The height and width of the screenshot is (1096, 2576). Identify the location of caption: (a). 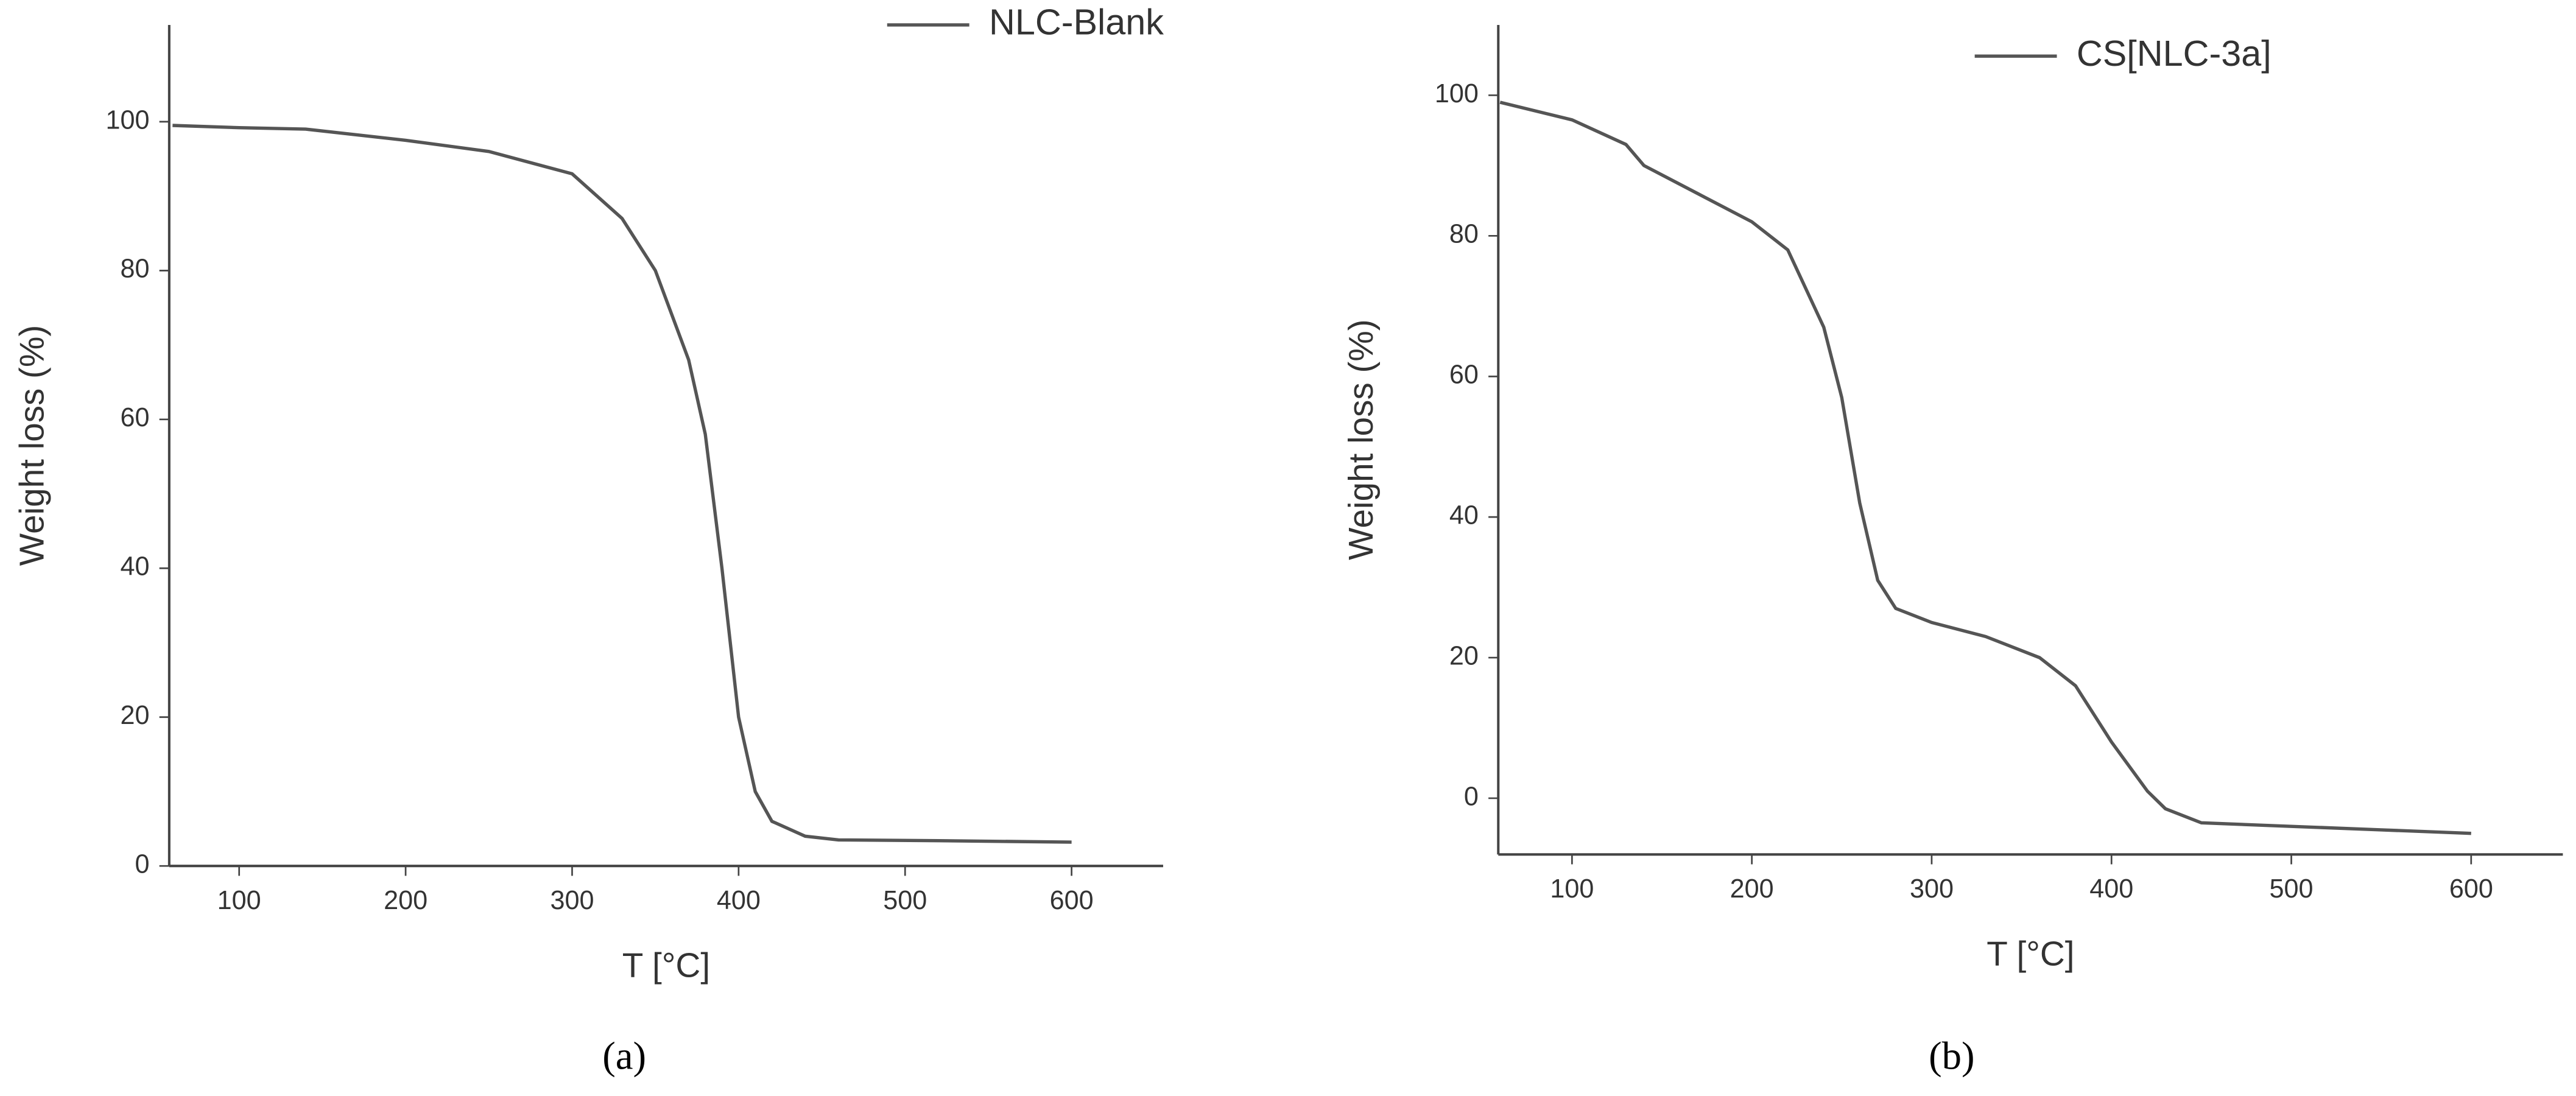
(624, 1056).